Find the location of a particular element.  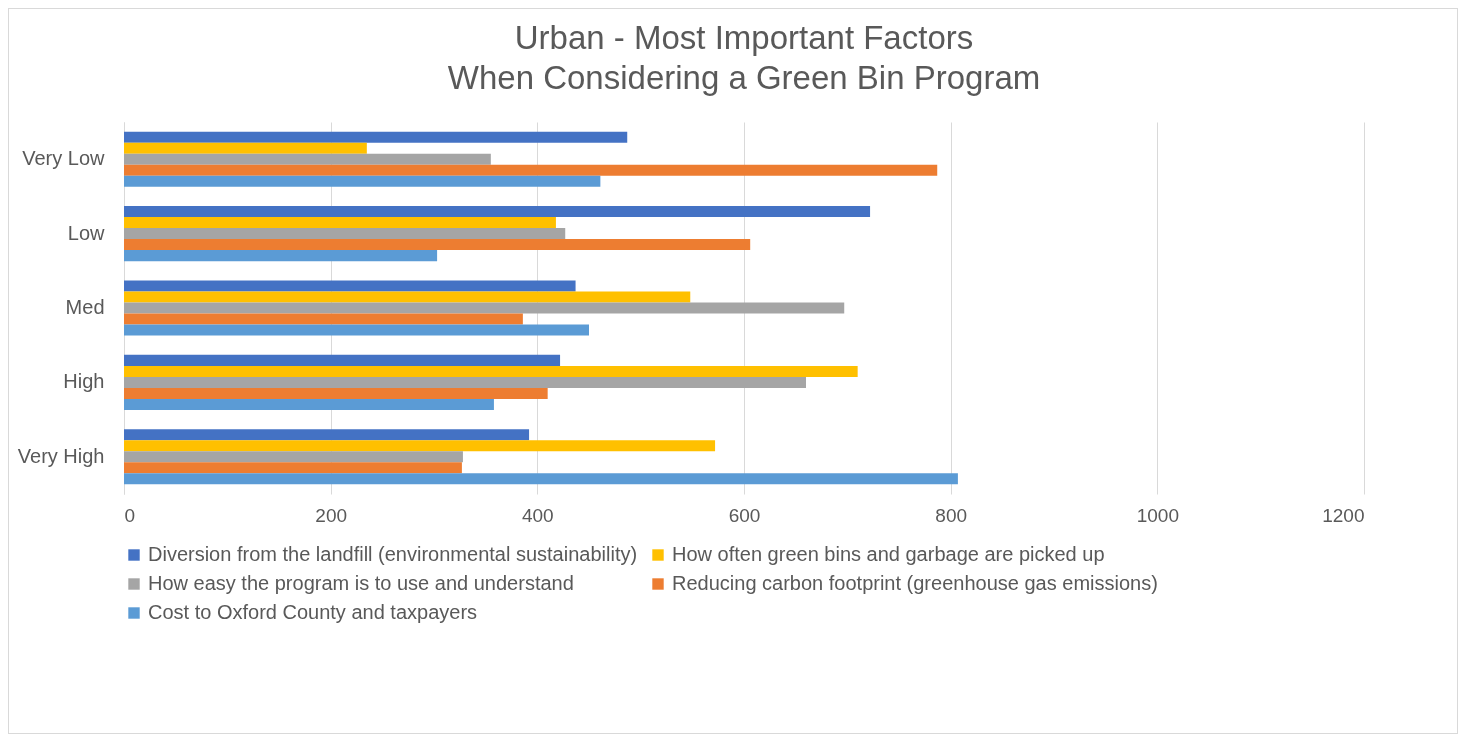

legend-label: How often green bins and garbage are picked up is located at coordinates (888, 554).